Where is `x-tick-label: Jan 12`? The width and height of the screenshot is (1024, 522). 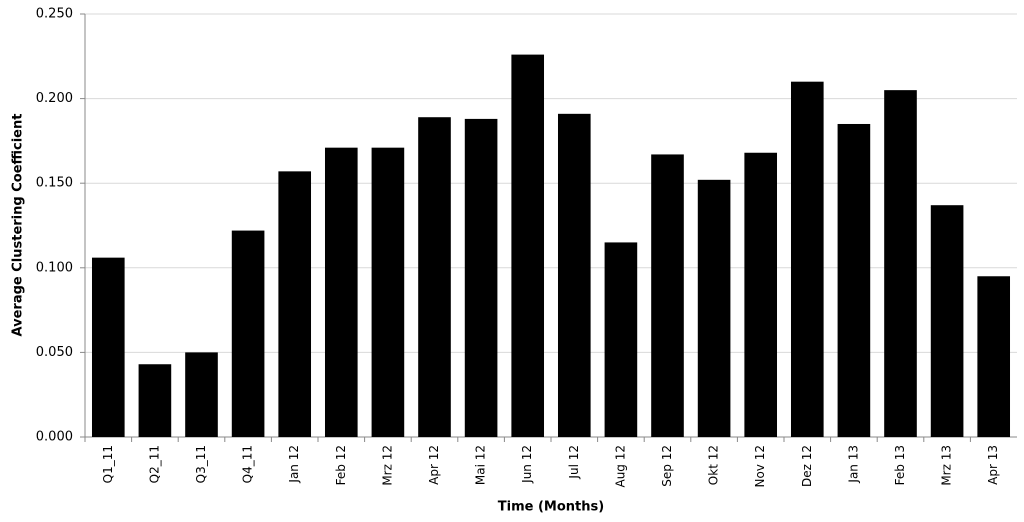 x-tick-label: Jan 12 is located at coordinates (294, 464).